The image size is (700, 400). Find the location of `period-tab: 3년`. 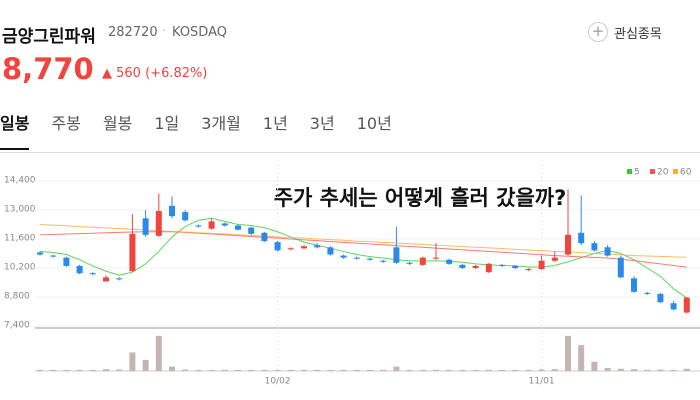

period-tab: 3년 is located at coordinates (322, 123).